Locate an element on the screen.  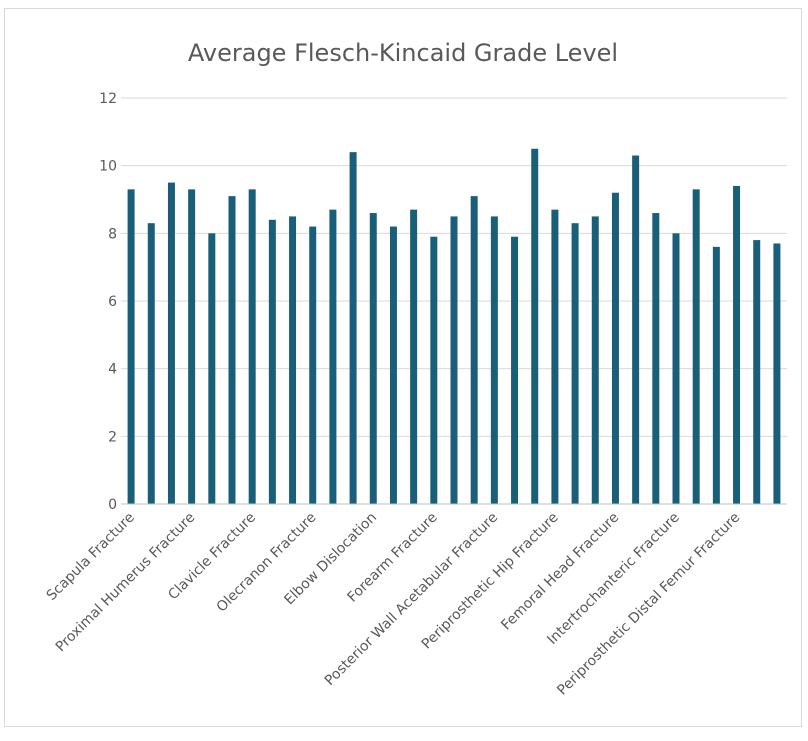
y-tick-label: 0 is located at coordinates (112, 505).